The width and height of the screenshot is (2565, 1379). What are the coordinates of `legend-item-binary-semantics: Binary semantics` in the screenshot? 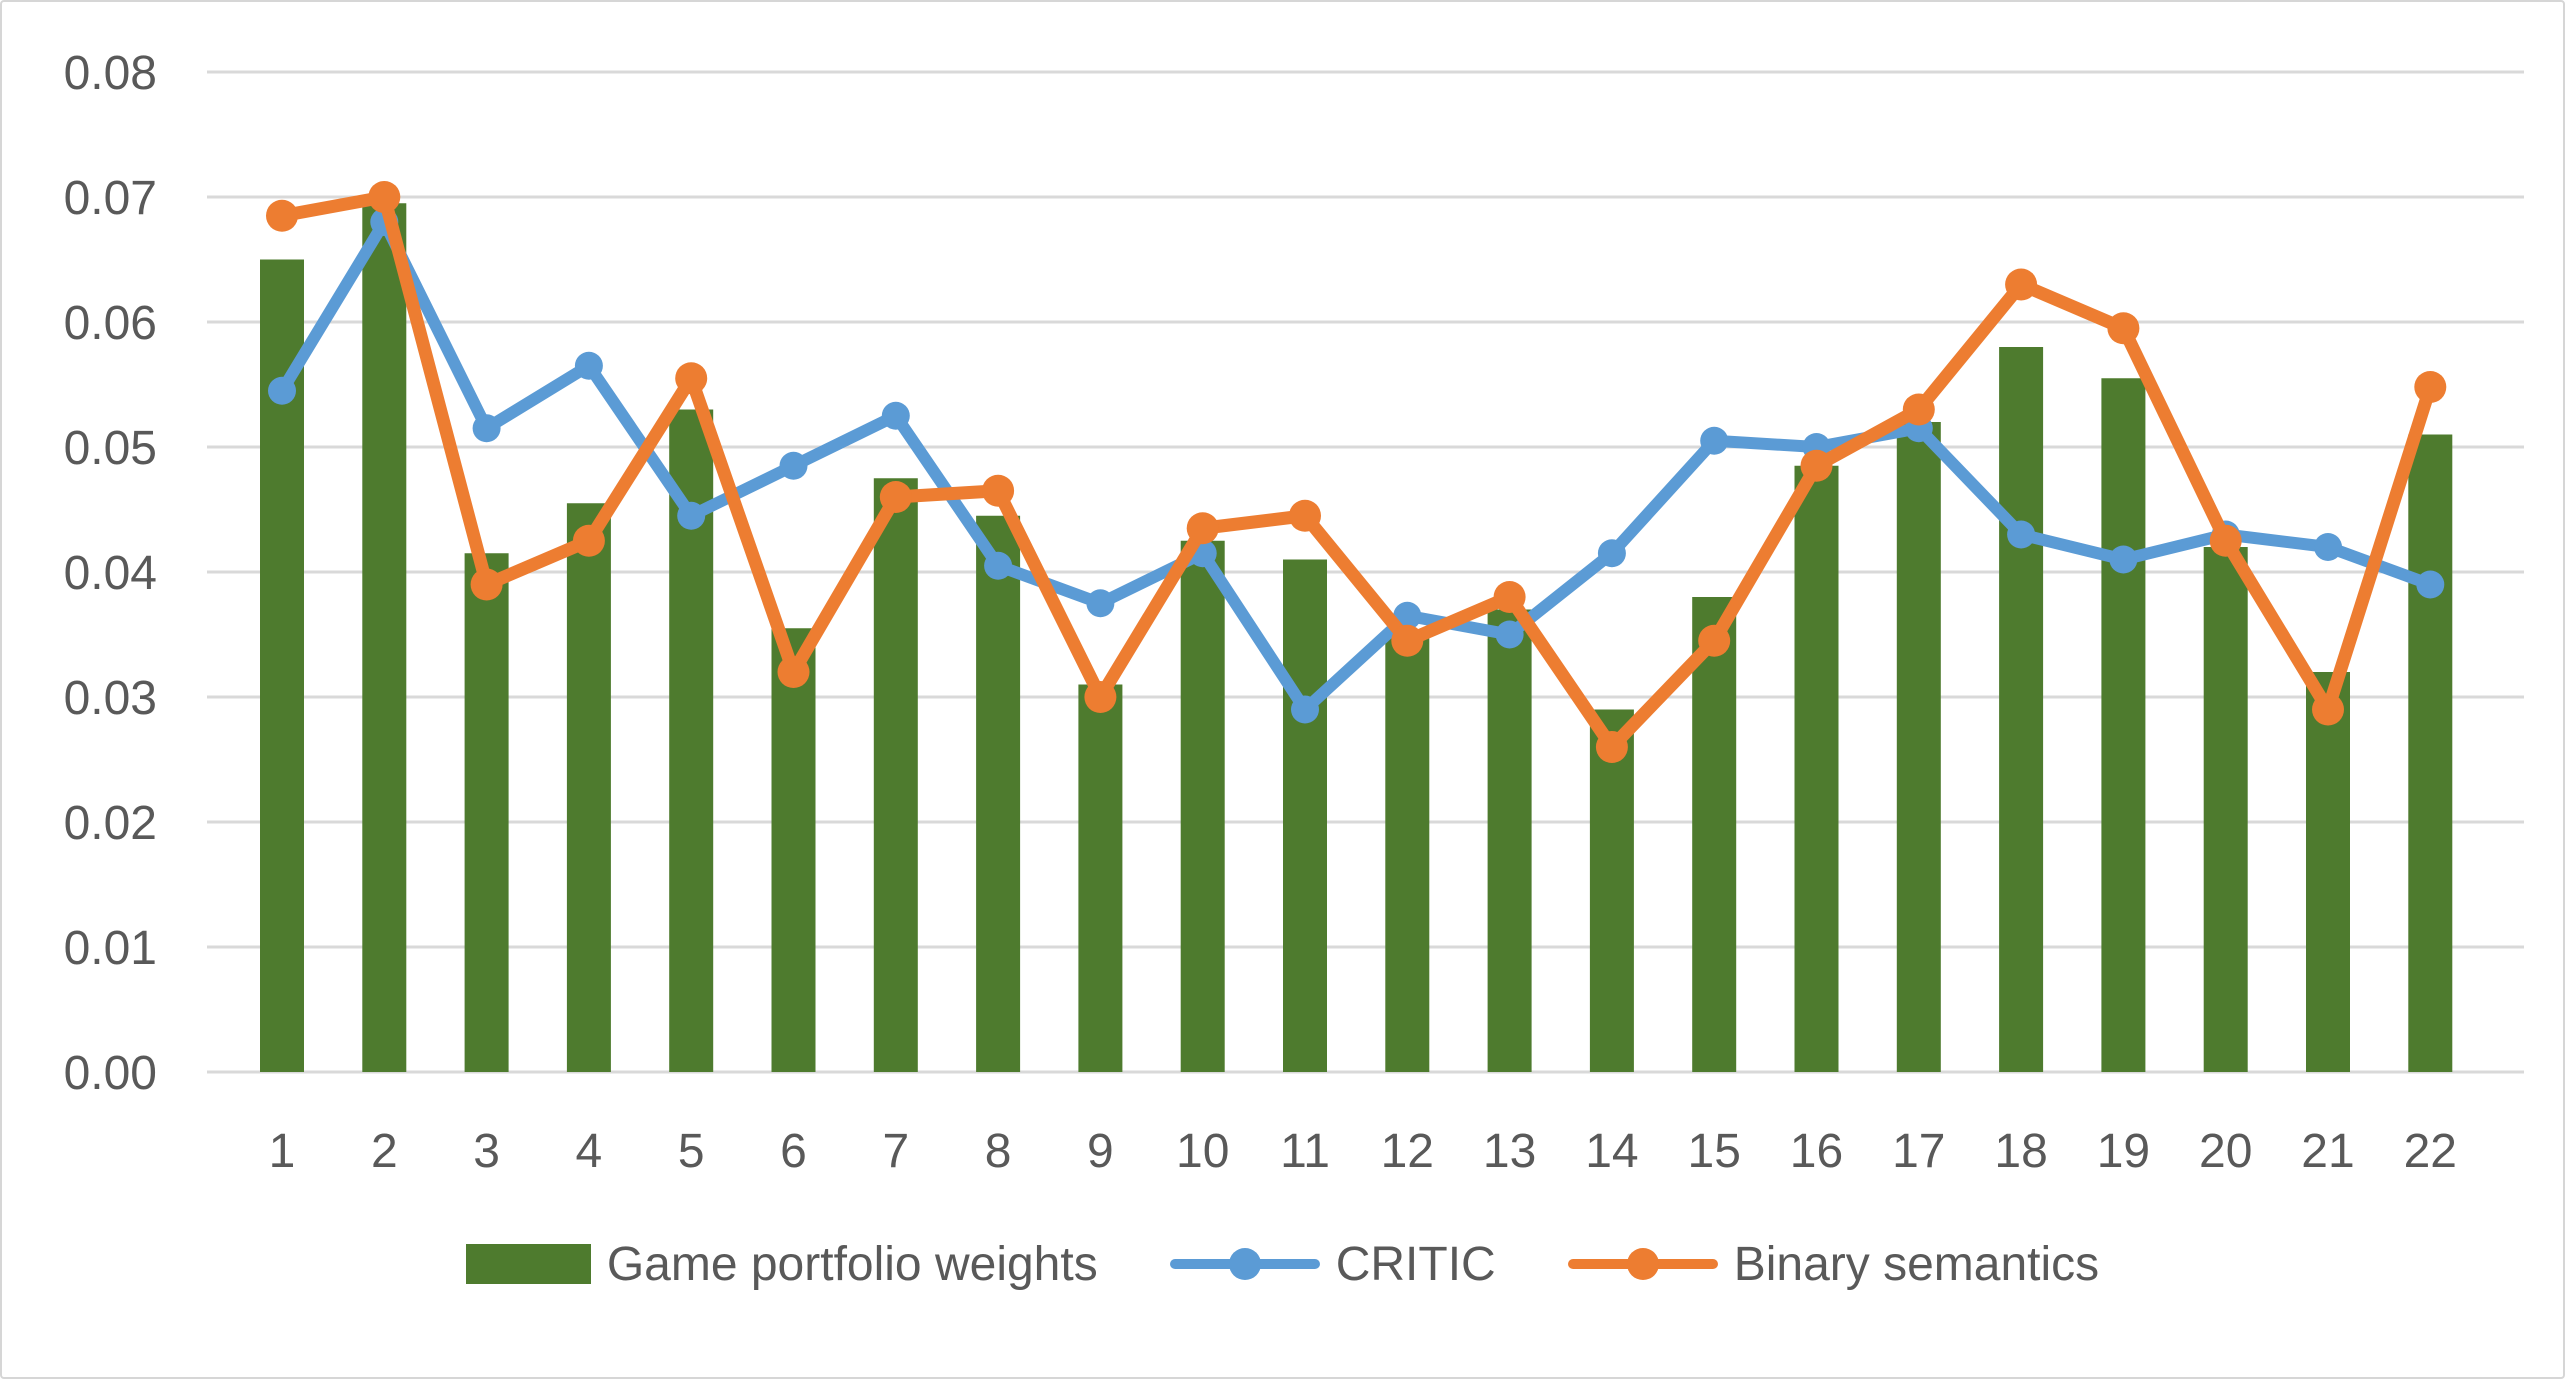 It's located at (1833, 1264).